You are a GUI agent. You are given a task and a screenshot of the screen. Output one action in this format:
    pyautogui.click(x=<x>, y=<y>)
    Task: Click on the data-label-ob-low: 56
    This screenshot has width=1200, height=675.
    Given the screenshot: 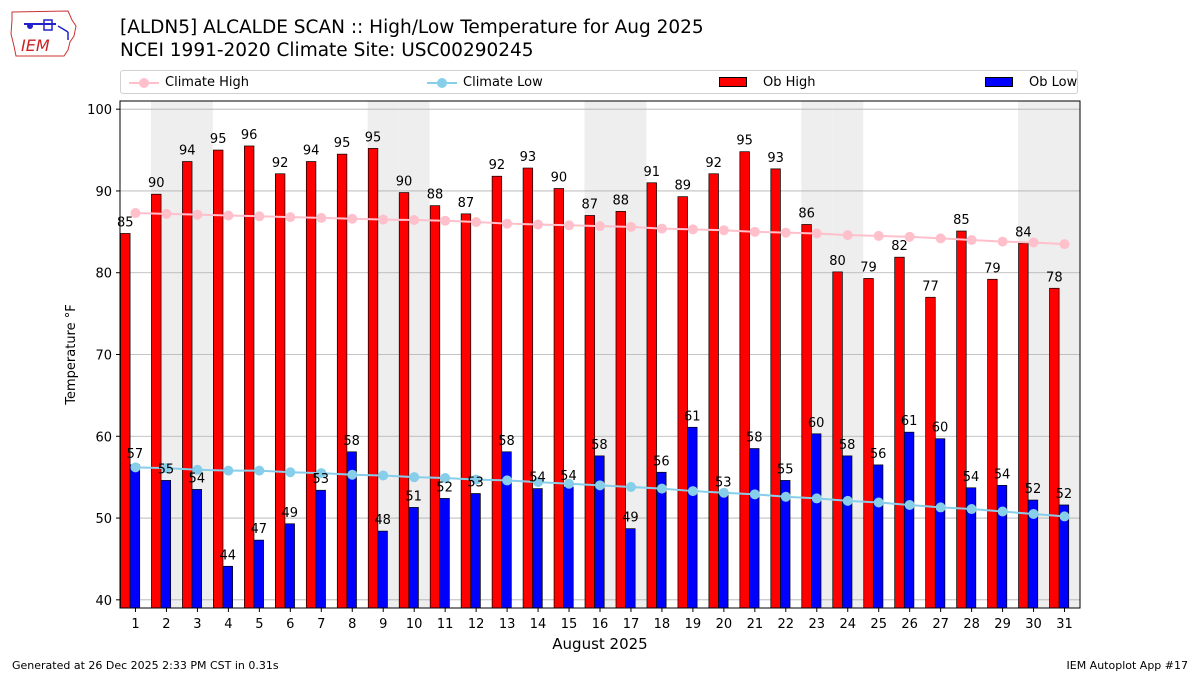 What is the action you would take?
    pyautogui.click(x=661, y=461)
    